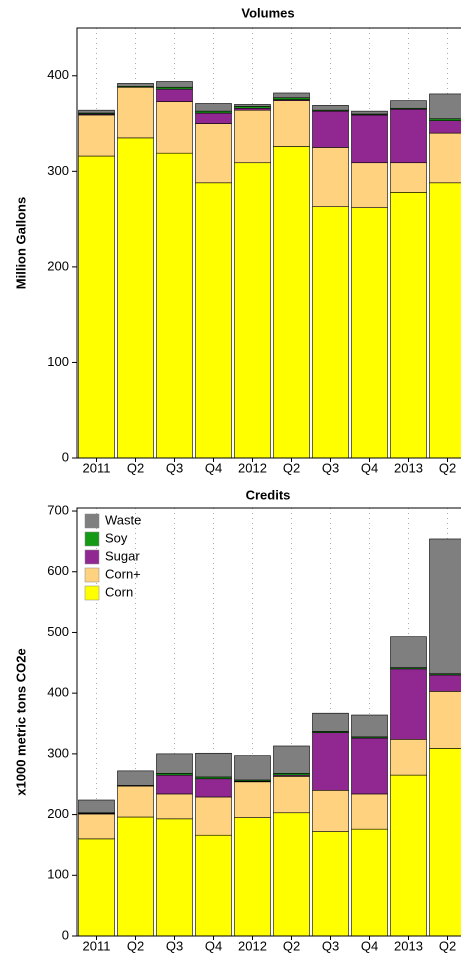 The image size is (461, 957). What do you see at coordinates (267, 12) in the screenshot?
I see `chart-title: Volumes` at bounding box center [267, 12].